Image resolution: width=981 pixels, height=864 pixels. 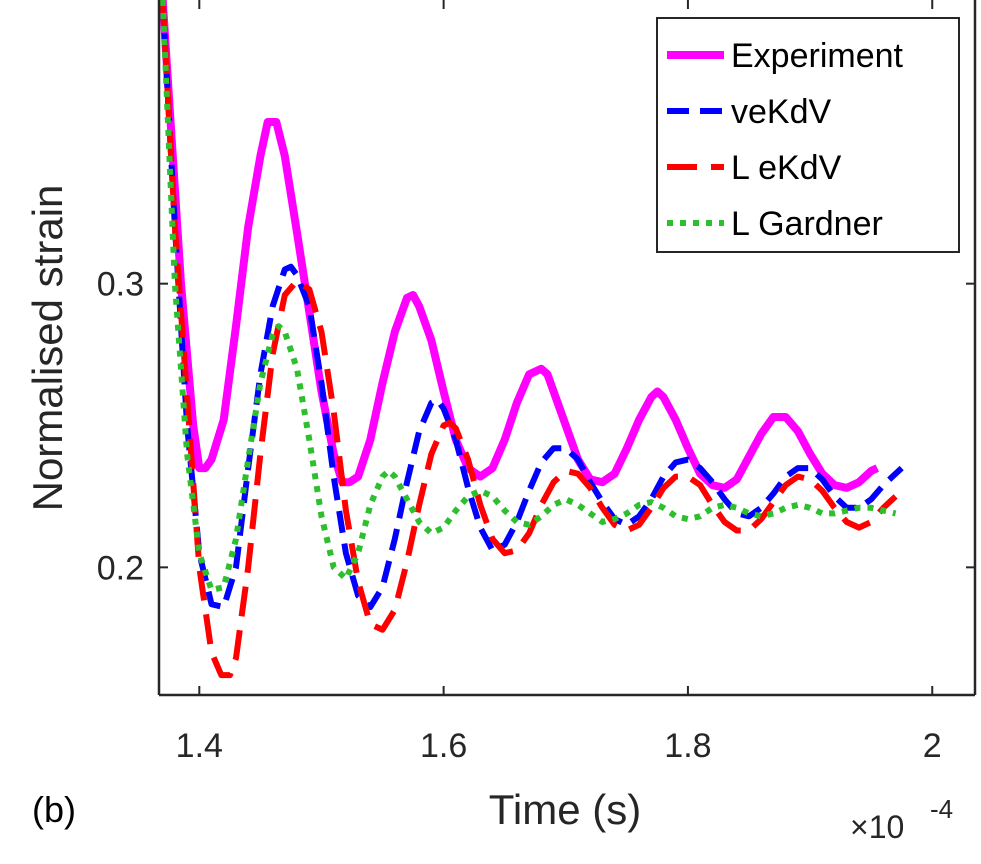 What do you see at coordinates (565, 809) in the screenshot?
I see `x-axis-label: Time (s)` at bounding box center [565, 809].